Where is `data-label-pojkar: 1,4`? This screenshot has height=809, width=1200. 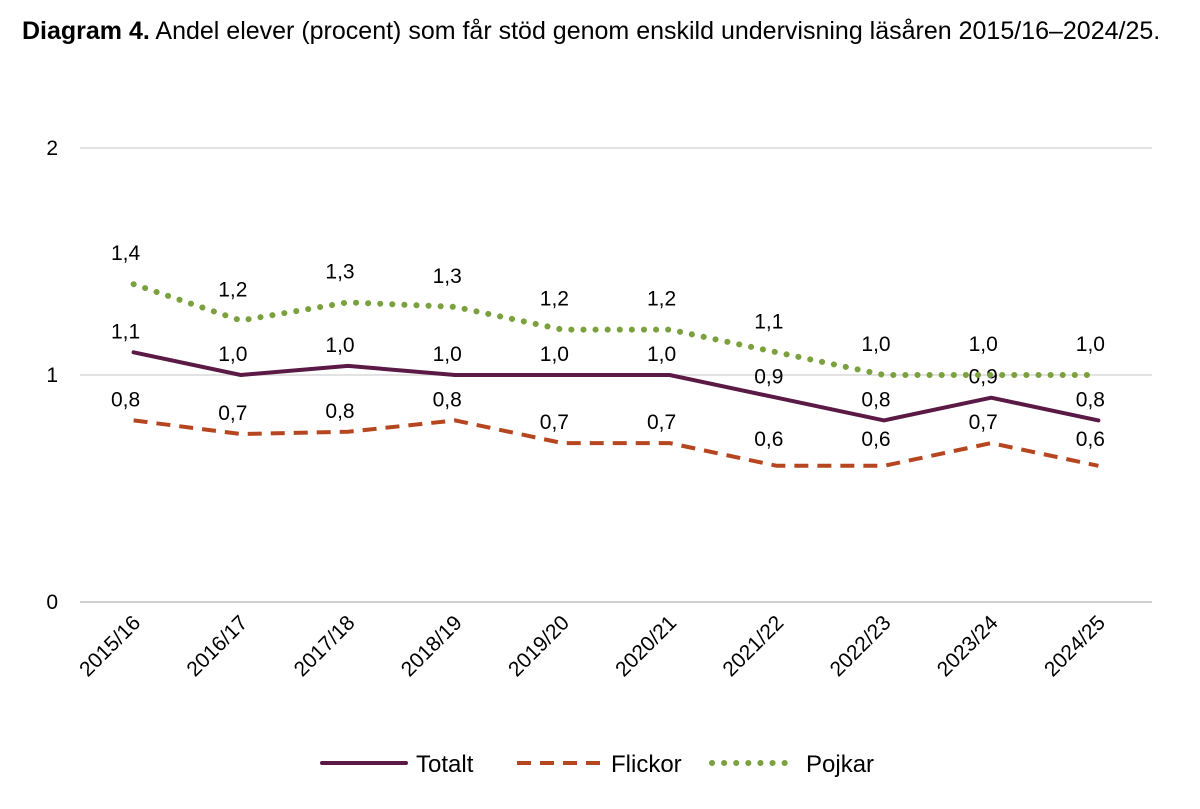
data-label-pojkar: 1,4 is located at coordinates (126, 253).